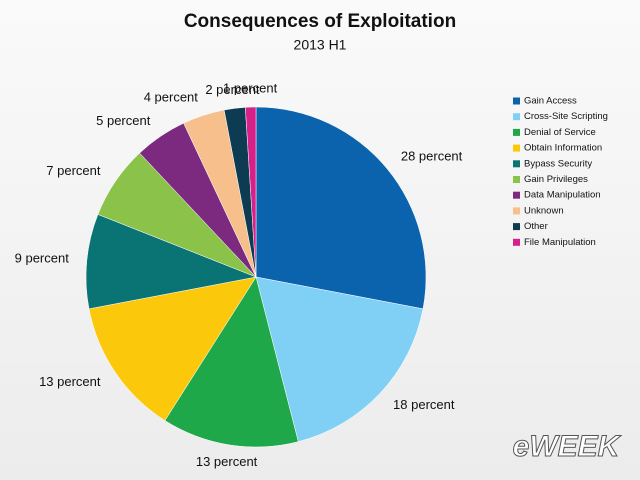  Describe the element at coordinates (560, 242) in the screenshot. I see `legend-label: File Manipulation` at that location.